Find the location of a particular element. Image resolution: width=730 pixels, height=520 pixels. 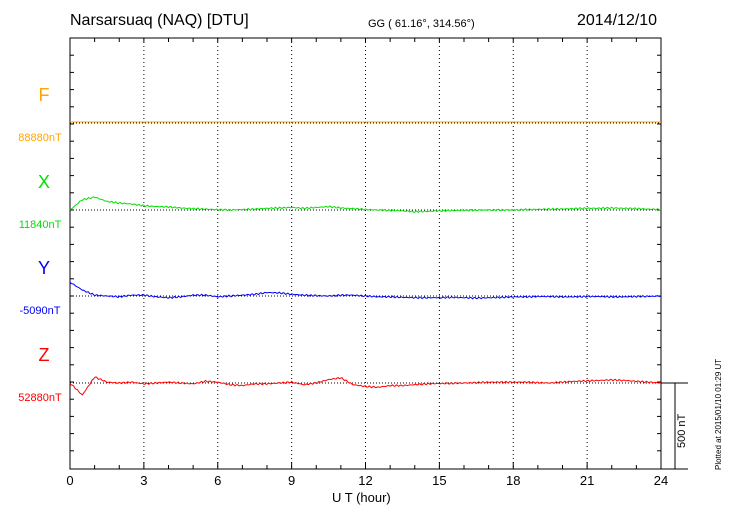

x-axis-label: U T (hour) is located at coordinates (361, 497).